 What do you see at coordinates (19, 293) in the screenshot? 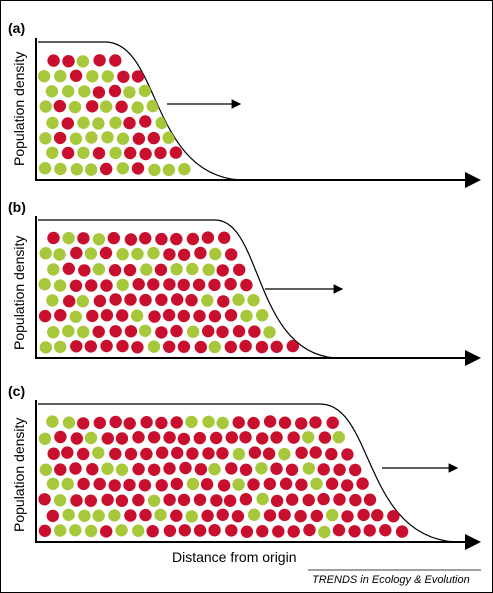
I see `panel-b-y-axis-label: Population density` at bounding box center [19, 293].